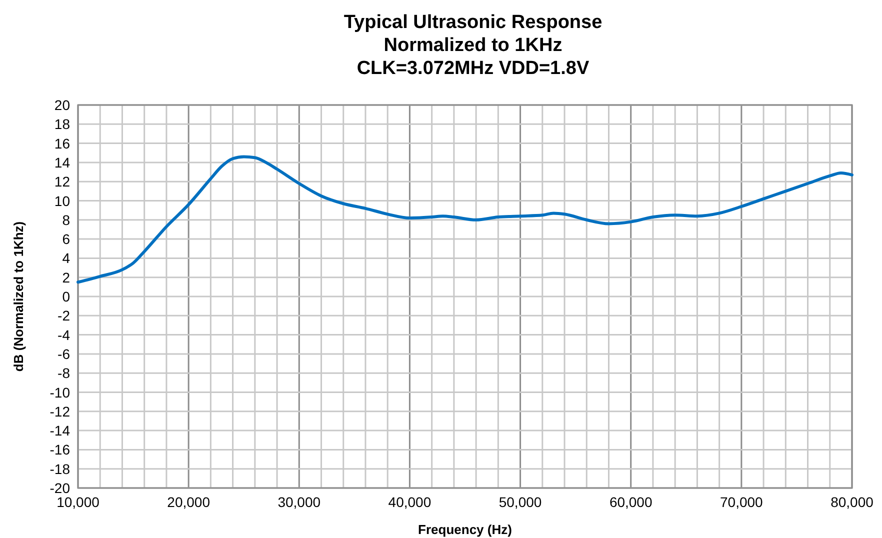  I want to click on y-tick-label: -6, so click(64, 354).